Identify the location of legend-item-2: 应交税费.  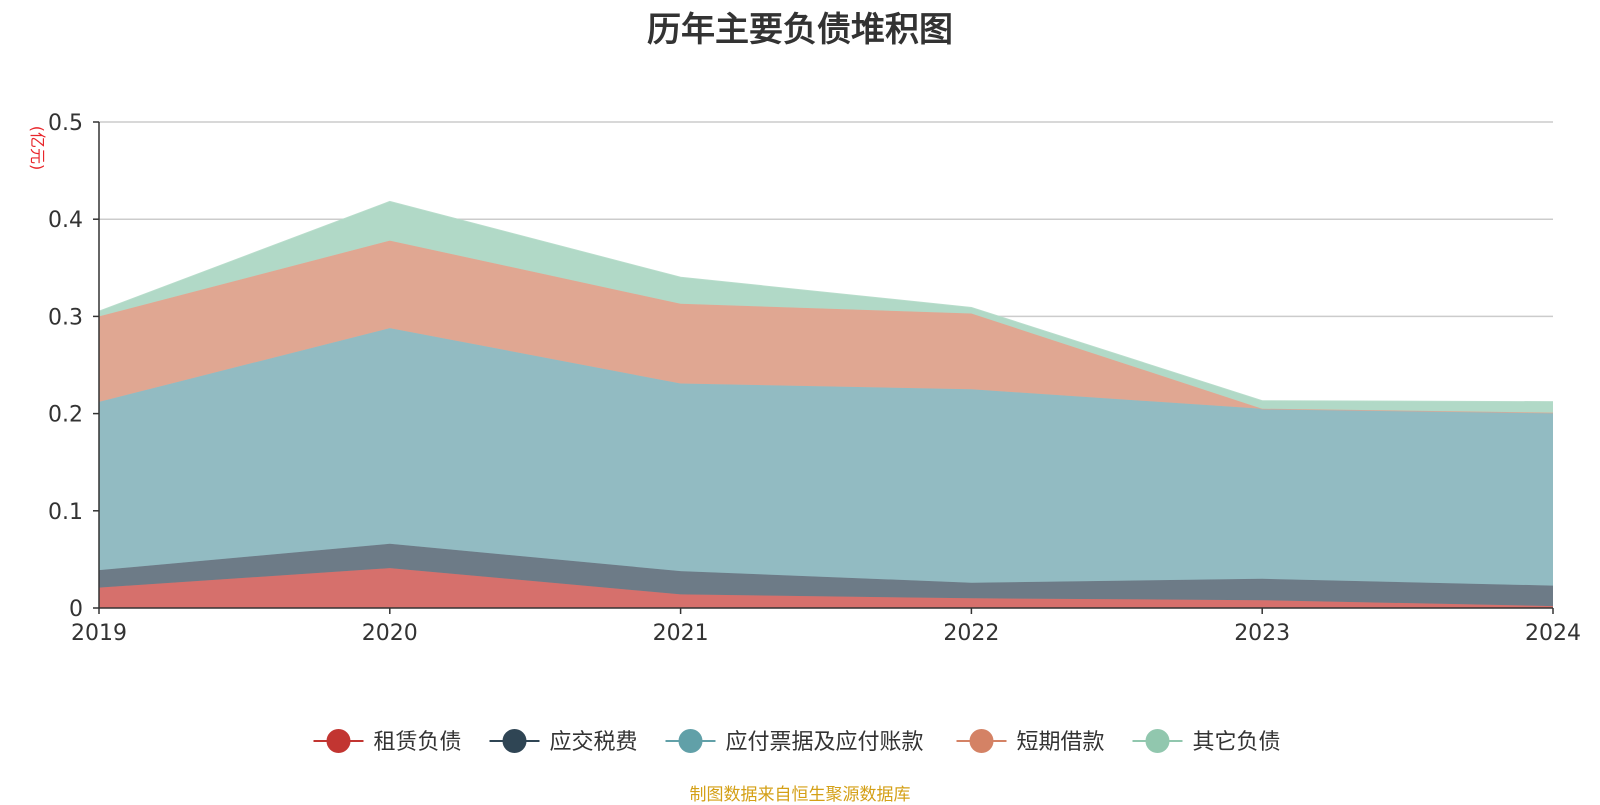
(563, 742).